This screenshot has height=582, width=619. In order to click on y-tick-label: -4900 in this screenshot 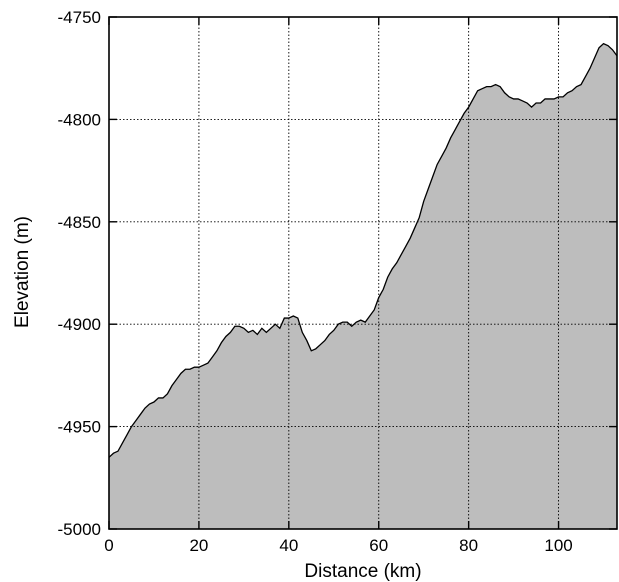, I will do `click(79, 324)`.